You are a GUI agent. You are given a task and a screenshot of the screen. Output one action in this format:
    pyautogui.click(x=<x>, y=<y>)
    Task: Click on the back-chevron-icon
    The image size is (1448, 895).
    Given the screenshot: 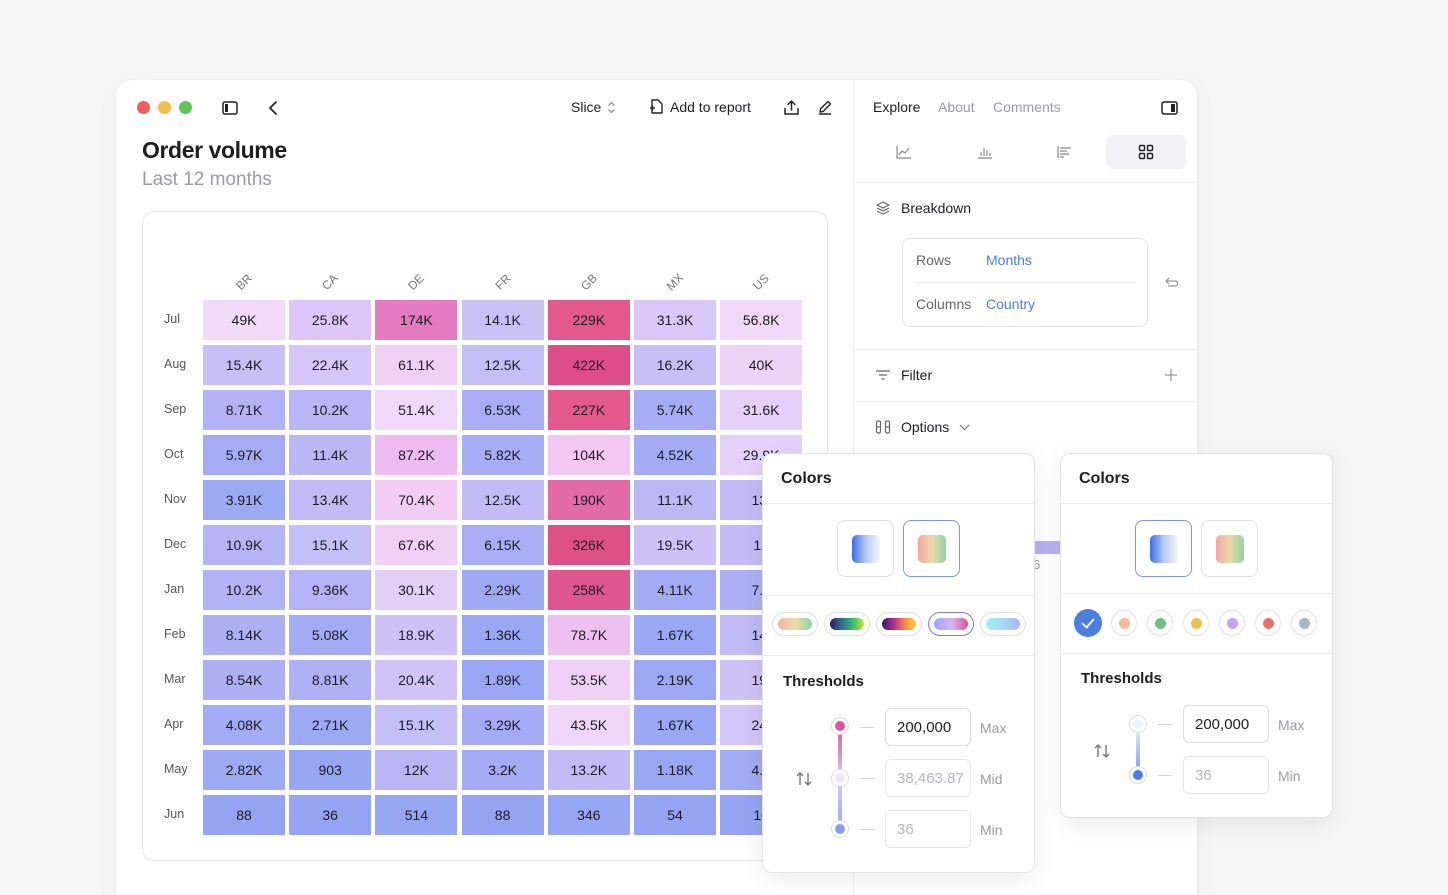 What is the action you would take?
    pyautogui.click(x=273, y=108)
    